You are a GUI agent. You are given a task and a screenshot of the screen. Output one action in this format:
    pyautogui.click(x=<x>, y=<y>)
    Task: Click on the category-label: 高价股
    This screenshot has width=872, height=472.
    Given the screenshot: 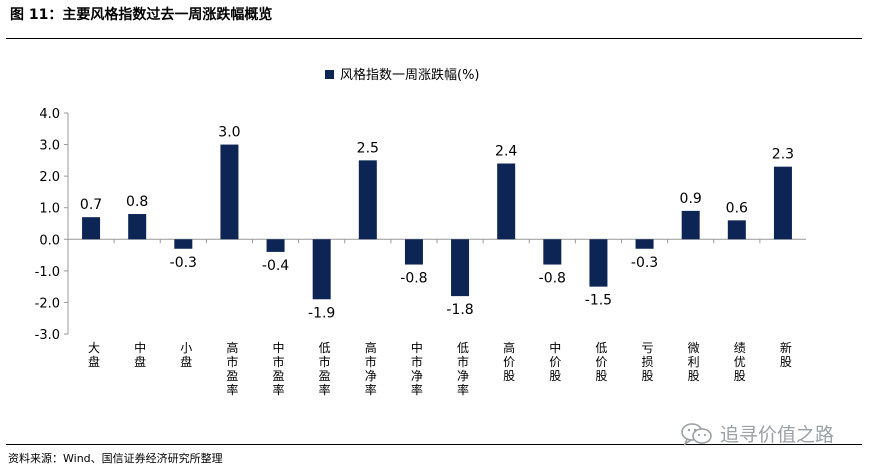 What is the action you would take?
    pyautogui.click(x=509, y=361)
    